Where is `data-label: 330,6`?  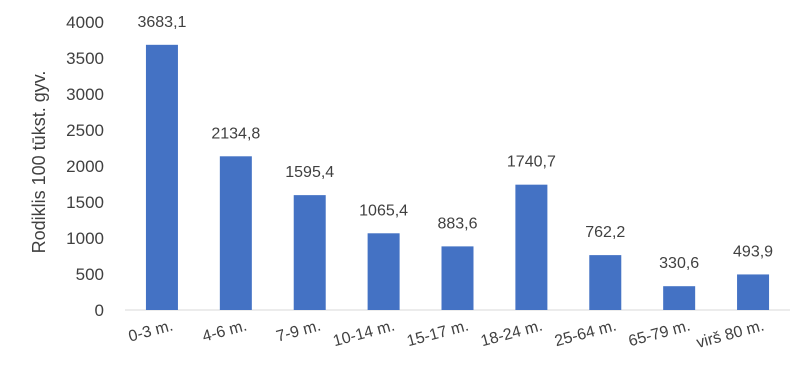
data-label: 330,6 is located at coordinates (679, 263).